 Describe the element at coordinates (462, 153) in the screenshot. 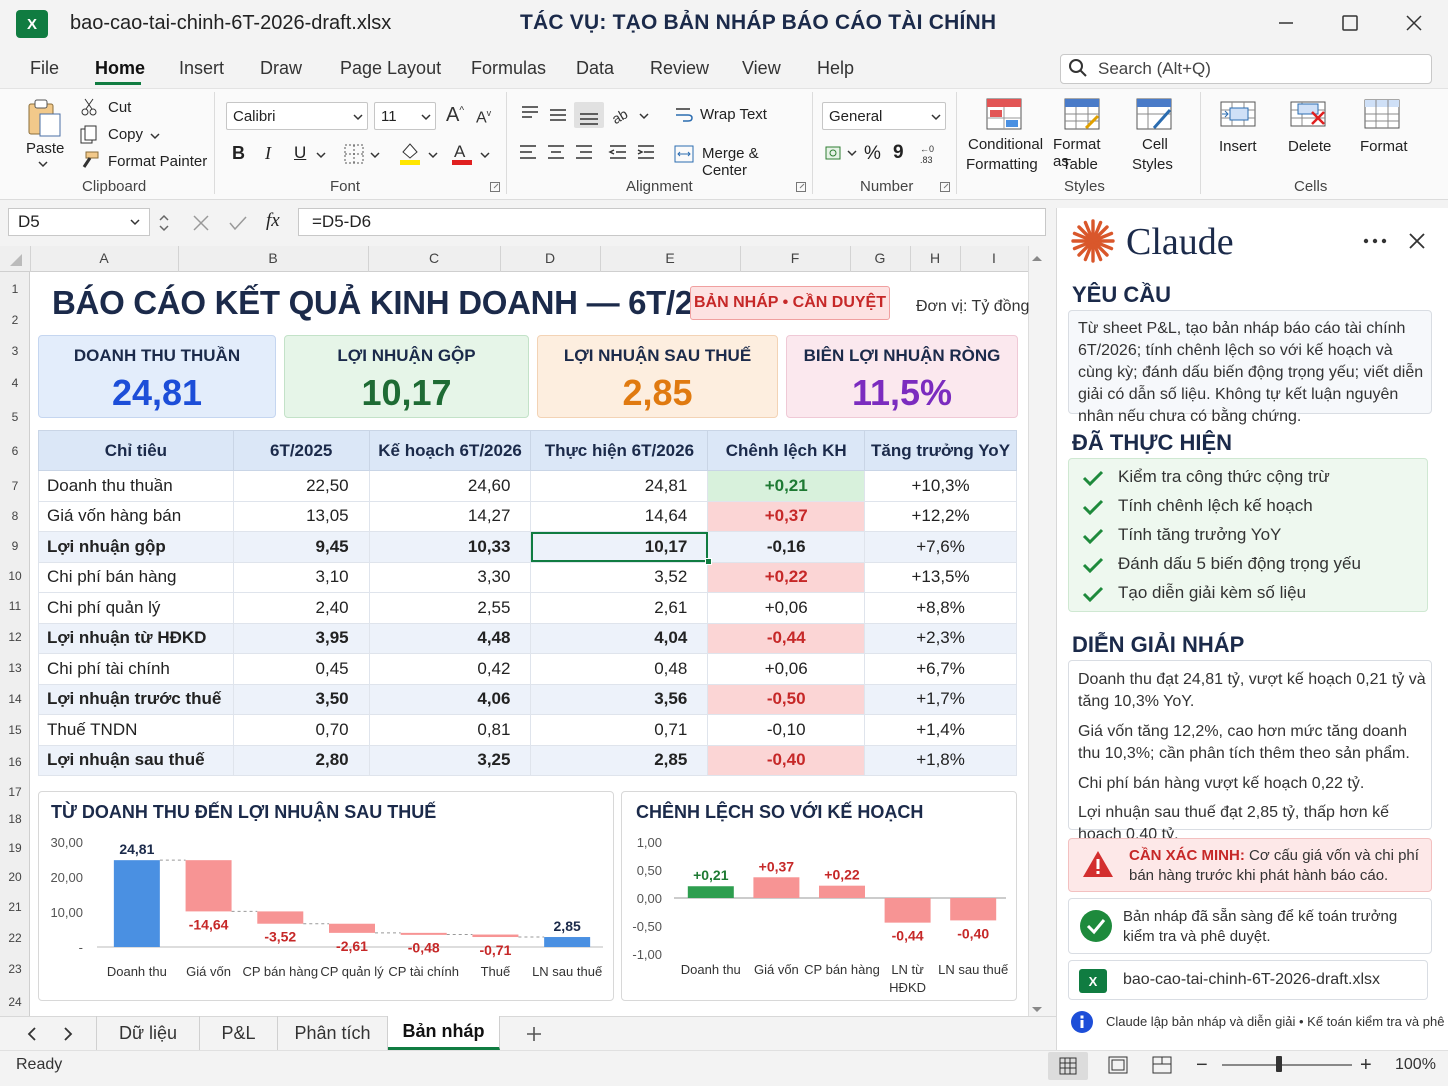

I see `font-color-icon: A` at that location.